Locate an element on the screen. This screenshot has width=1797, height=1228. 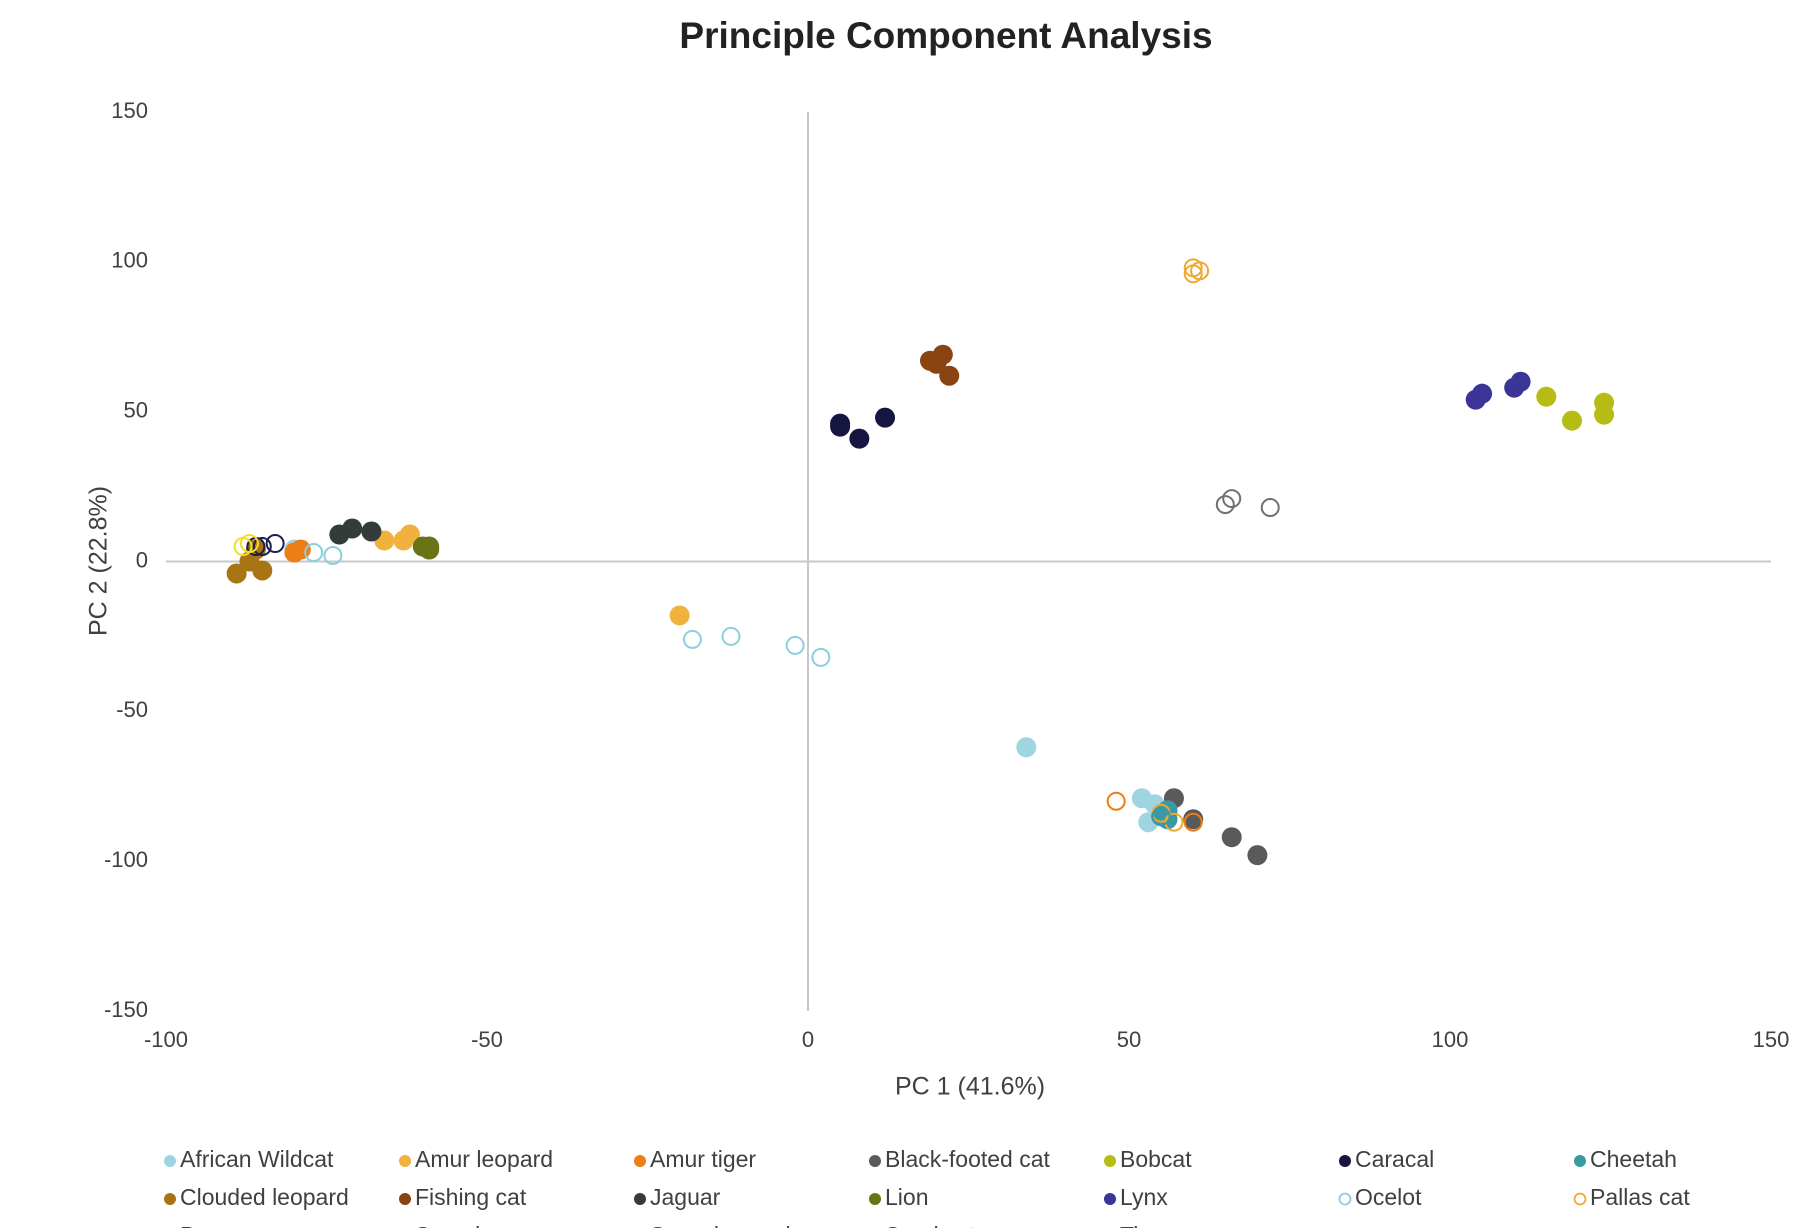
y-tick-label: 50 is located at coordinates (136, 409).